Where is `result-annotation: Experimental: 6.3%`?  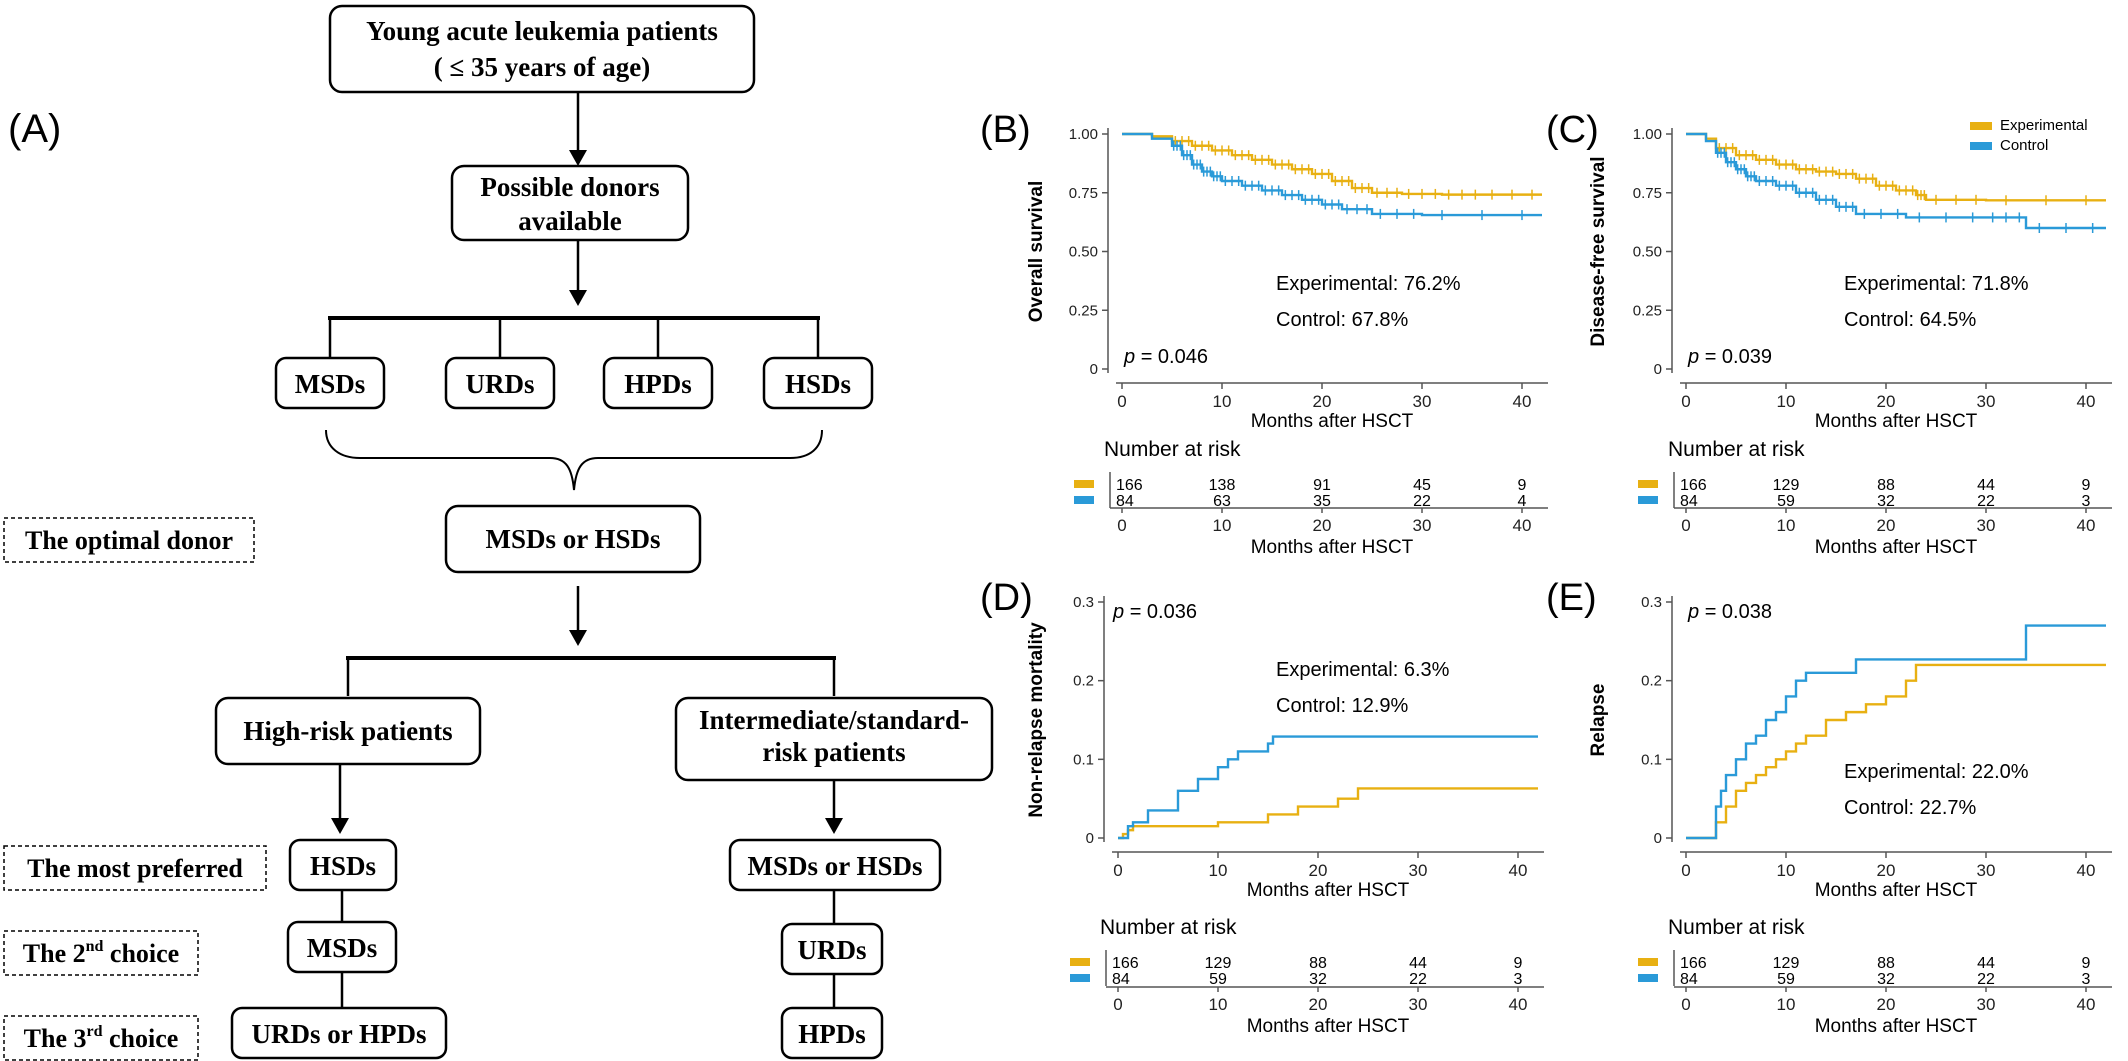
result-annotation: Experimental: 6.3% is located at coordinates (1363, 670).